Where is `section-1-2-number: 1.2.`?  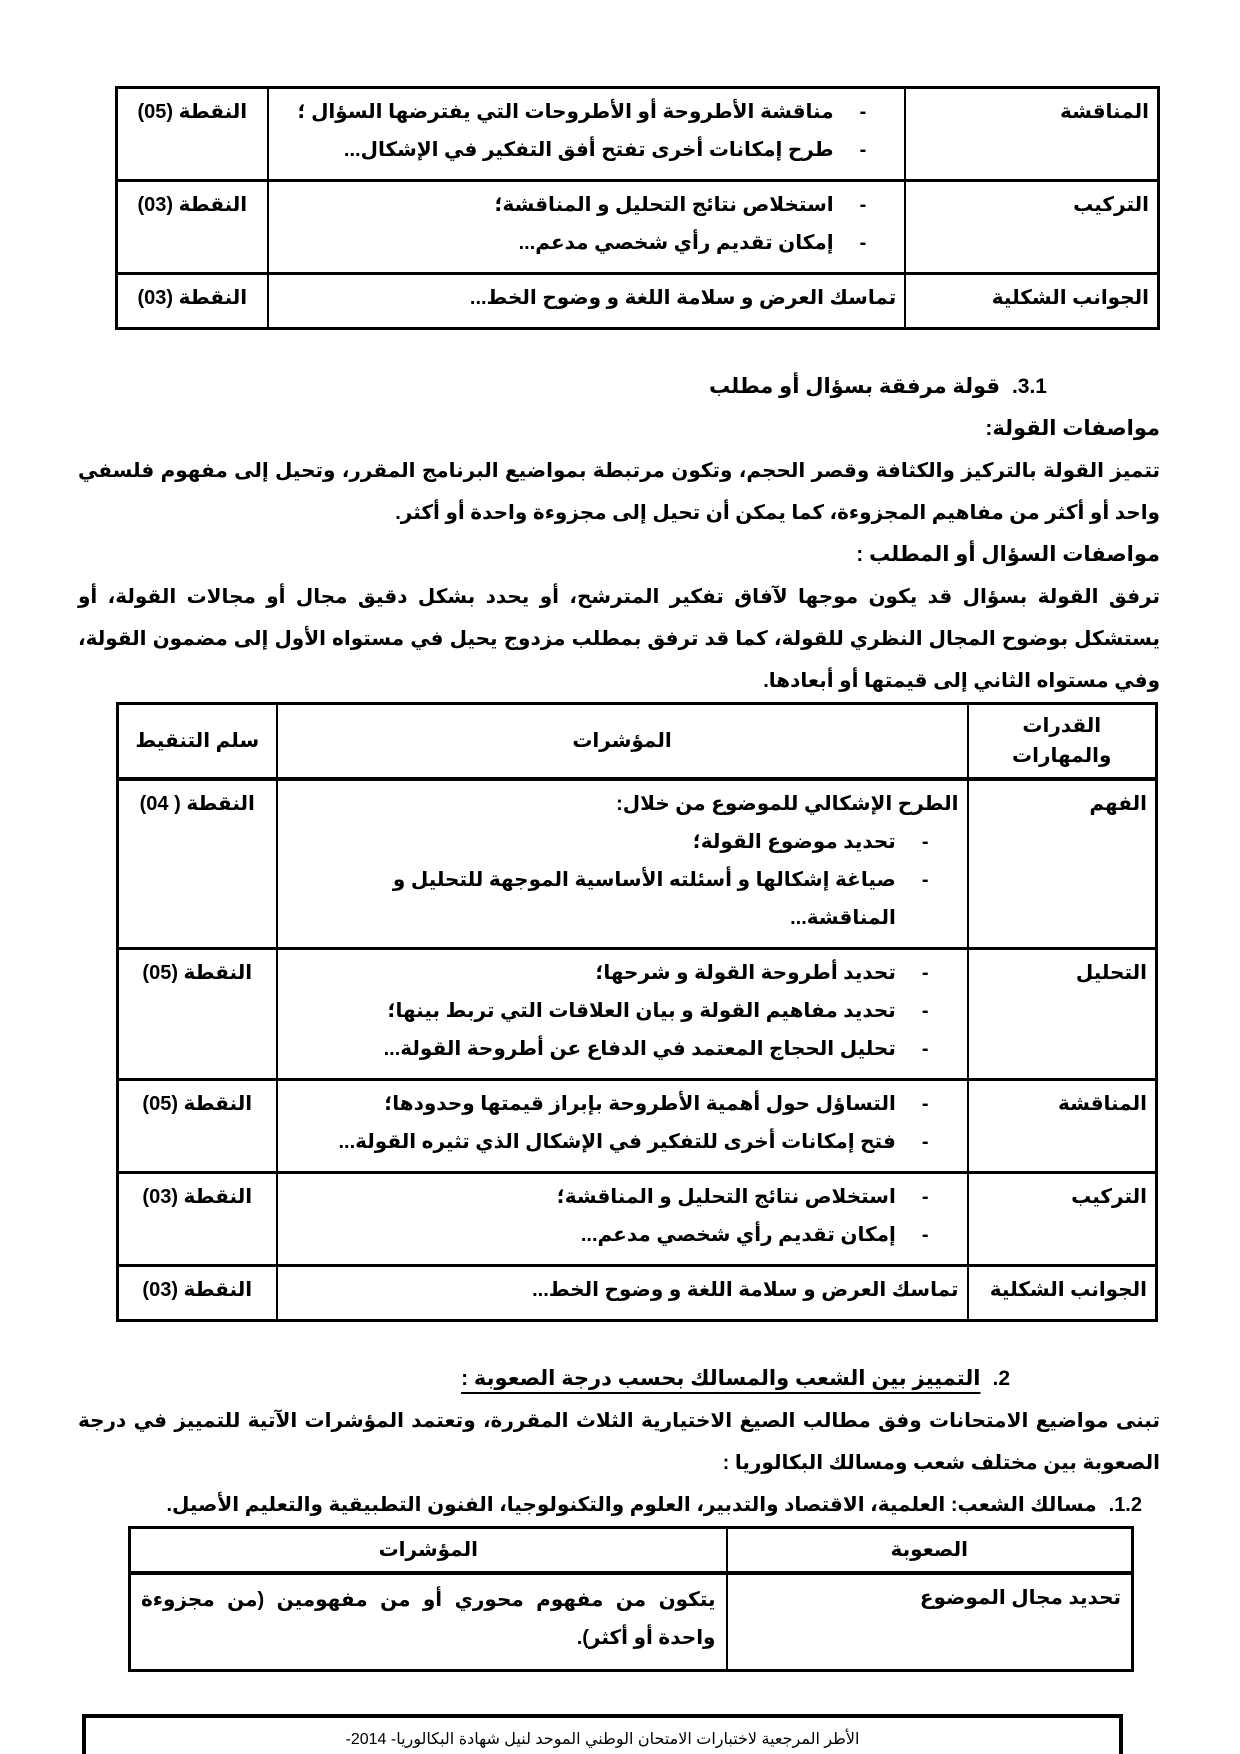 section-1-2-number: 1.2. is located at coordinates (1125, 1505).